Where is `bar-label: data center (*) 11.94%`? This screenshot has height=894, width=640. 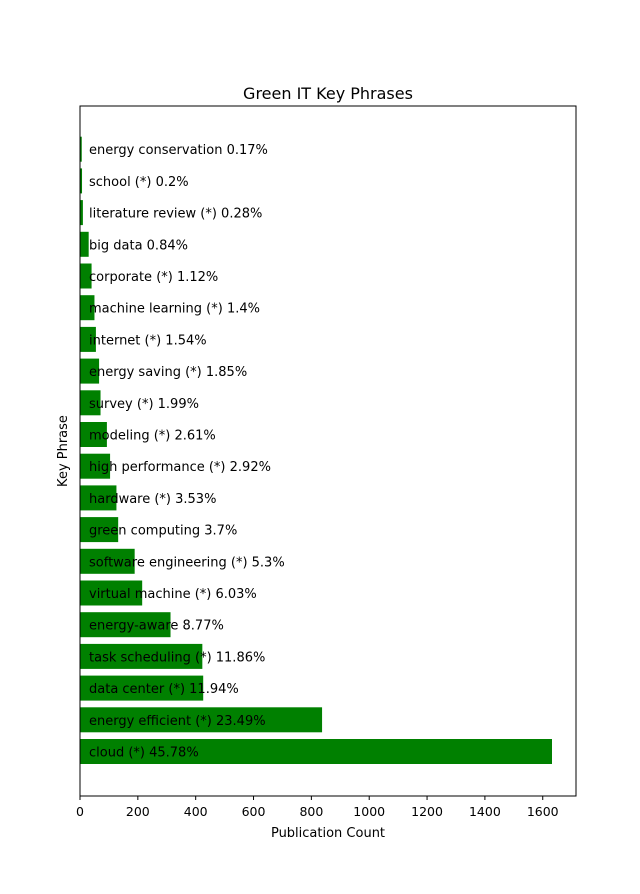
bar-label: data center (*) 11.94% is located at coordinates (164, 689).